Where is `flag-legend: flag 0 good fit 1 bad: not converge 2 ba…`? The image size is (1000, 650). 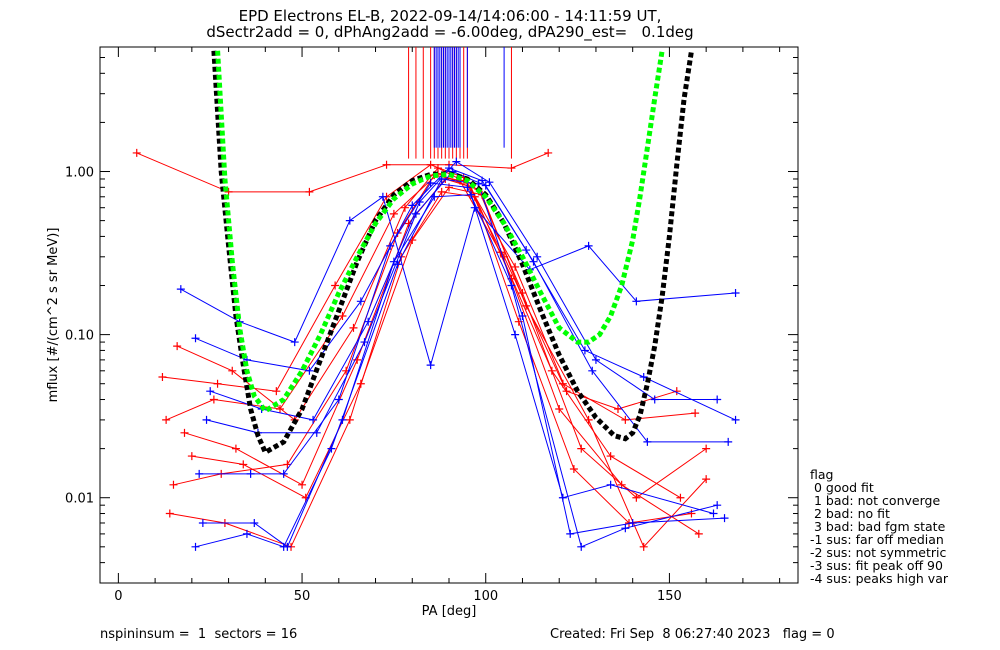 flag-legend: flag 0 good fit 1 bad: not converge 2 ba… is located at coordinates (879, 526).